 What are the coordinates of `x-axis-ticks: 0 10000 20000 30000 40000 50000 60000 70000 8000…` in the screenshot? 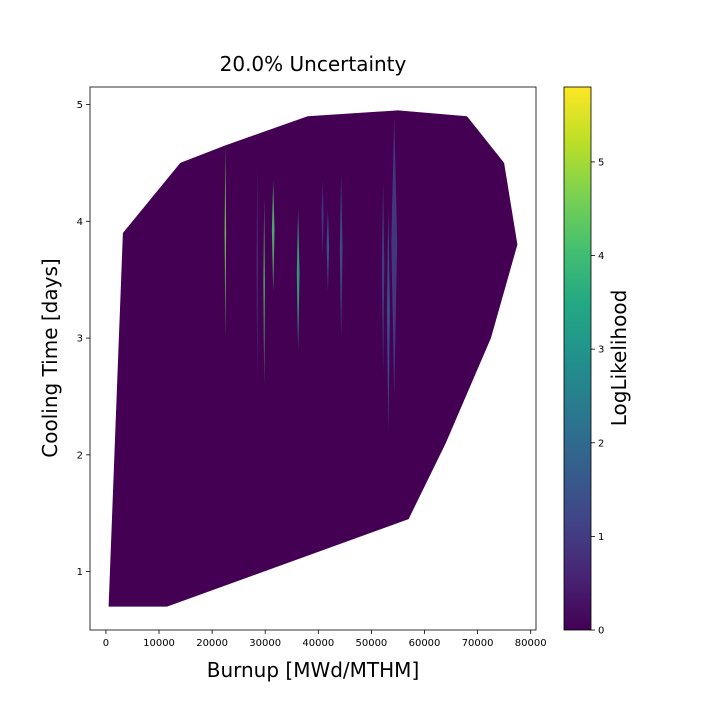 It's located at (325, 639).